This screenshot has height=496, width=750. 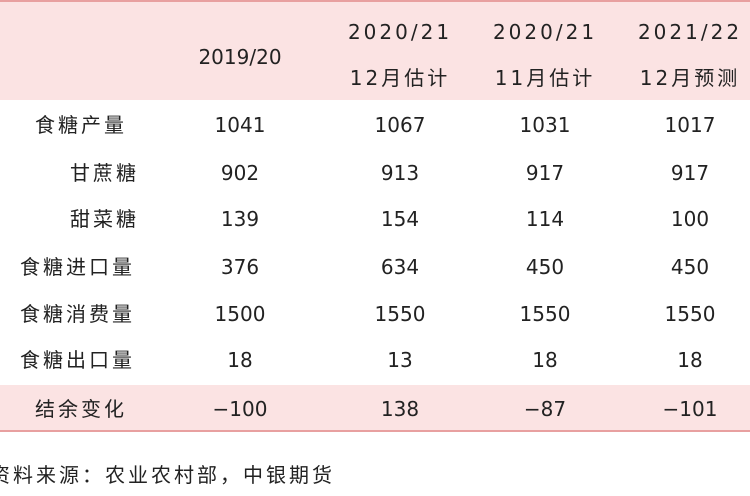 I want to click on column-header: 2021/22, so click(x=690, y=32).